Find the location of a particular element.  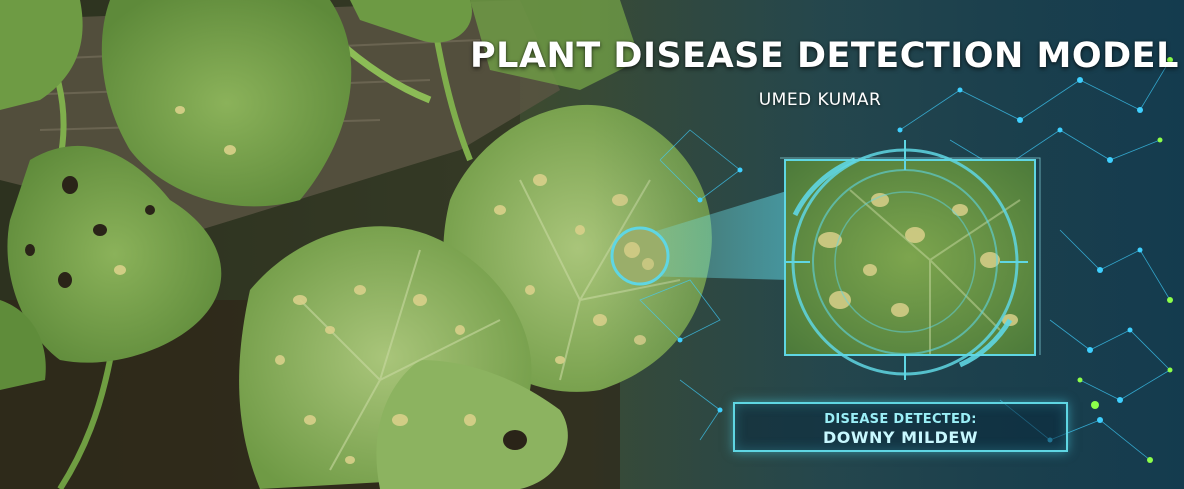

detection-result-panel: DISEASE DETECTED: DOWNY MILDEW is located at coordinates (900, 427).